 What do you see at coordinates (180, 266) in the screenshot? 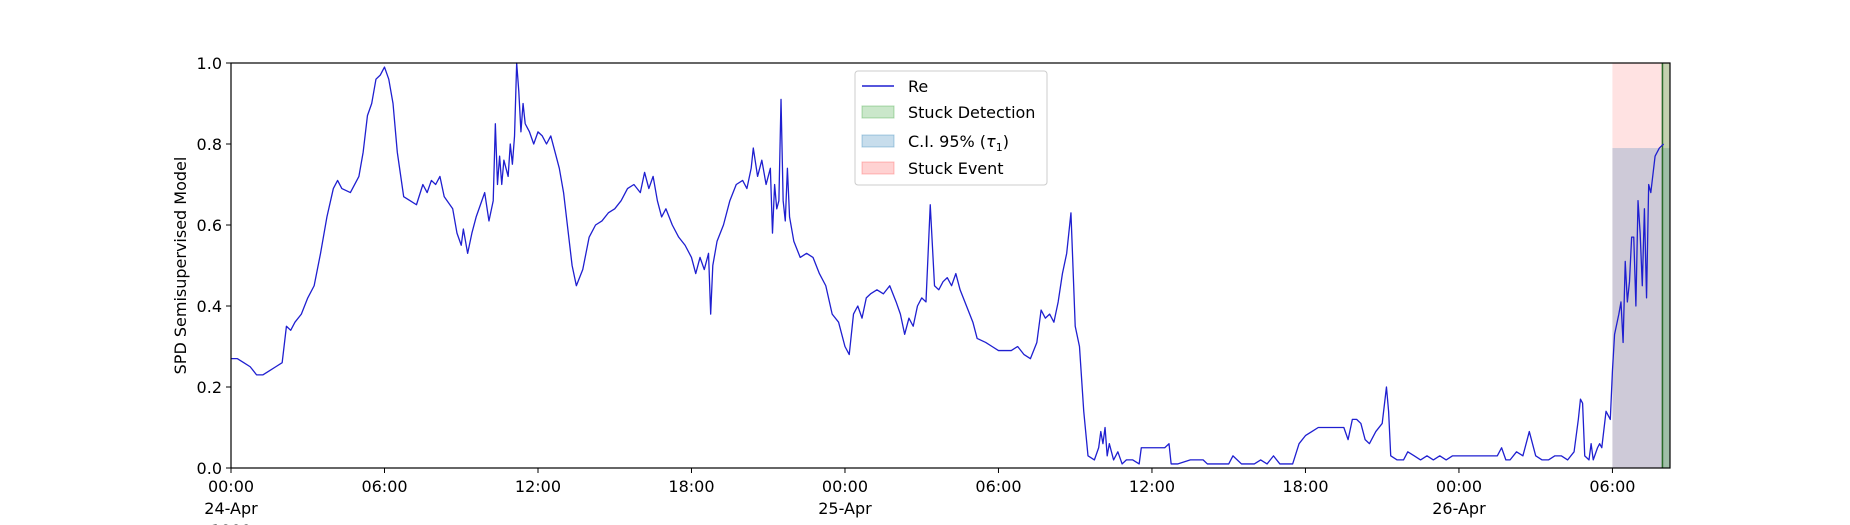
I see `y-axis-label: SPD Semisupervised Model` at bounding box center [180, 266].